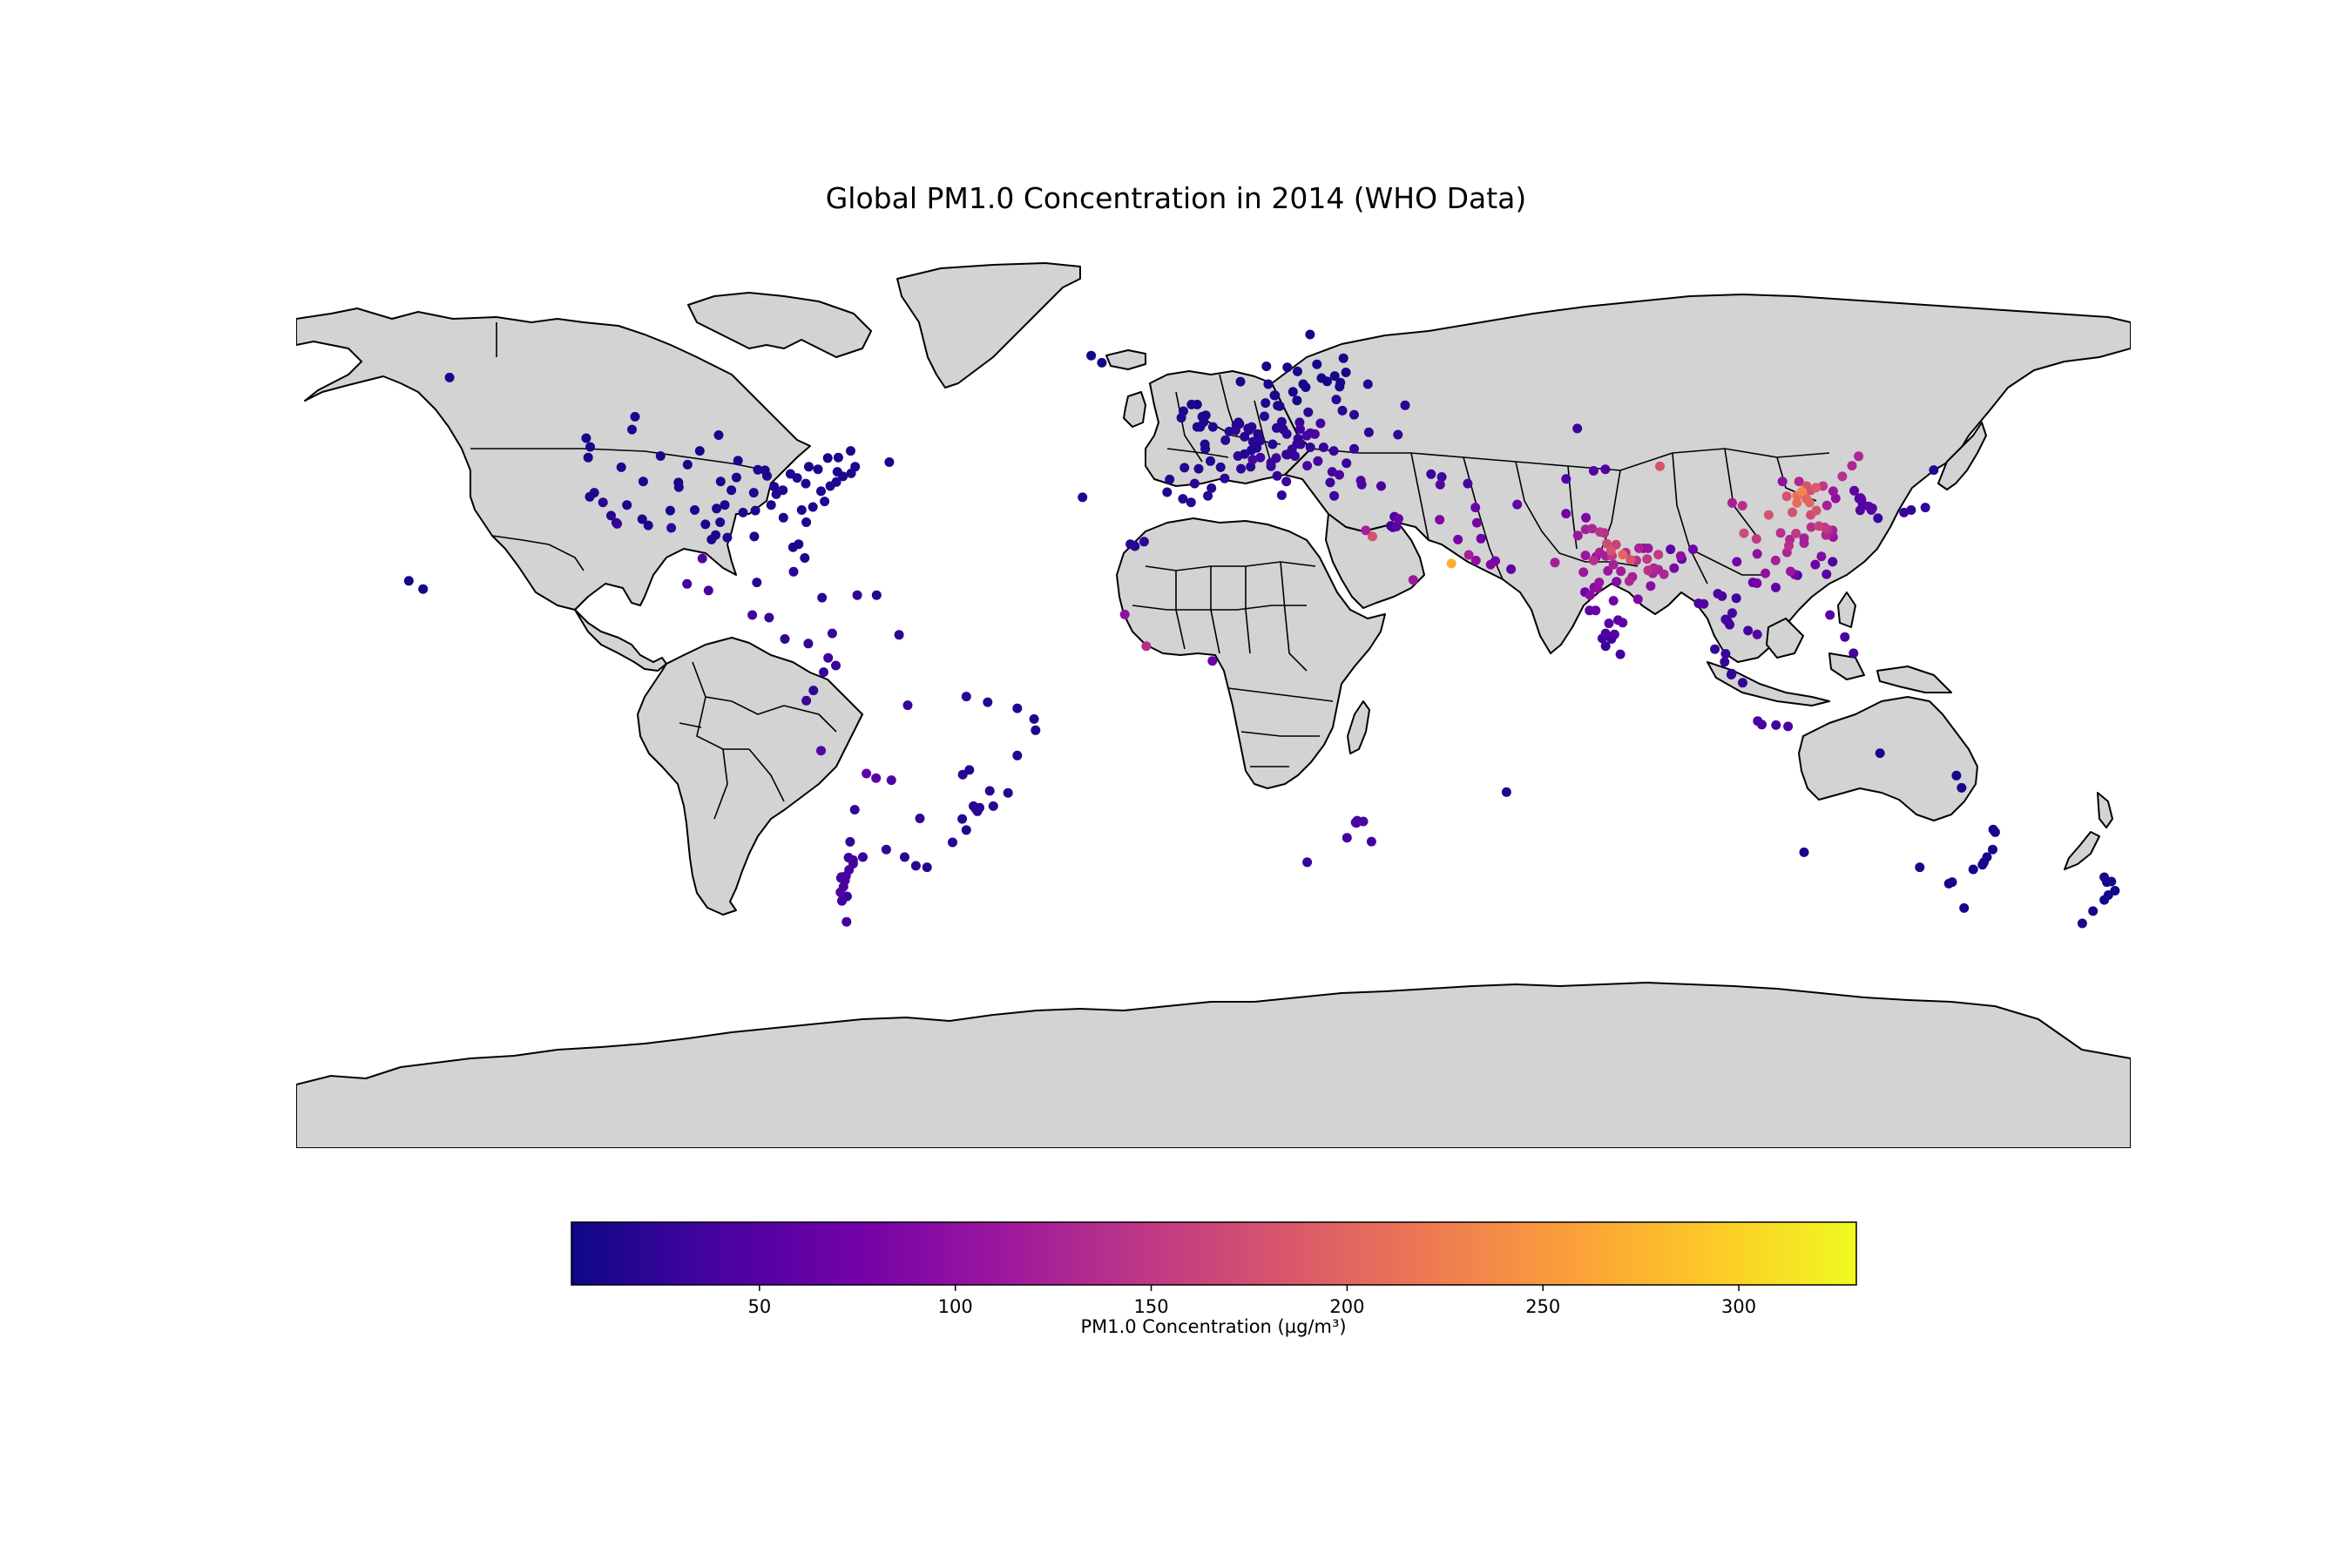 The height and width of the screenshot is (1568, 2352). What do you see at coordinates (988, 325) in the screenshot?
I see `greenland-landmass` at bounding box center [988, 325].